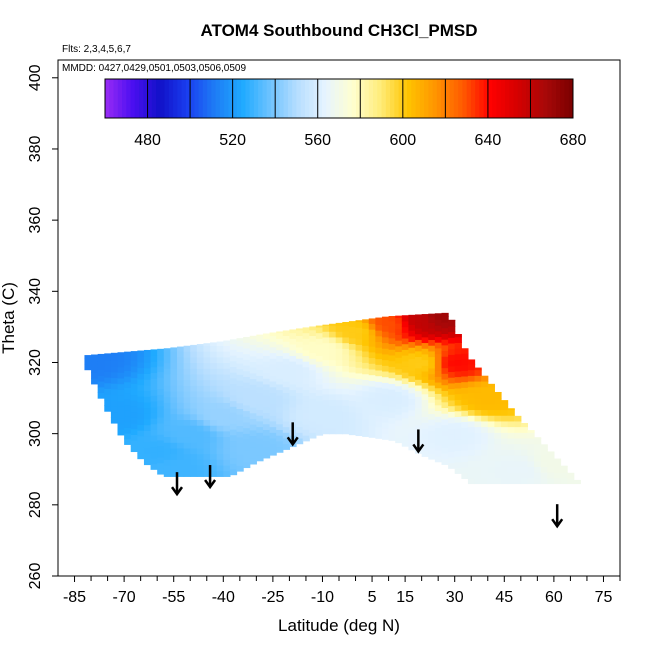 This screenshot has height=650, width=650. What do you see at coordinates (405, 597) in the screenshot?
I see `x-tick-label: 15` at bounding box center [405, 597].